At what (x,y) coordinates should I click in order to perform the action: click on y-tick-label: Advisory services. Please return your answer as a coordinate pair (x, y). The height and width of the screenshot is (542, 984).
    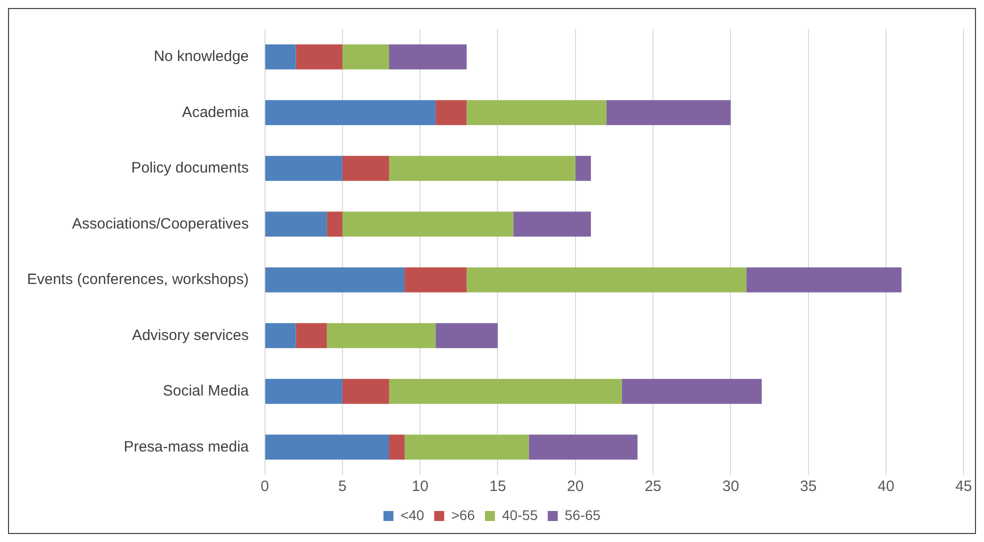
    Looking at the image, I should click on (190, 335).